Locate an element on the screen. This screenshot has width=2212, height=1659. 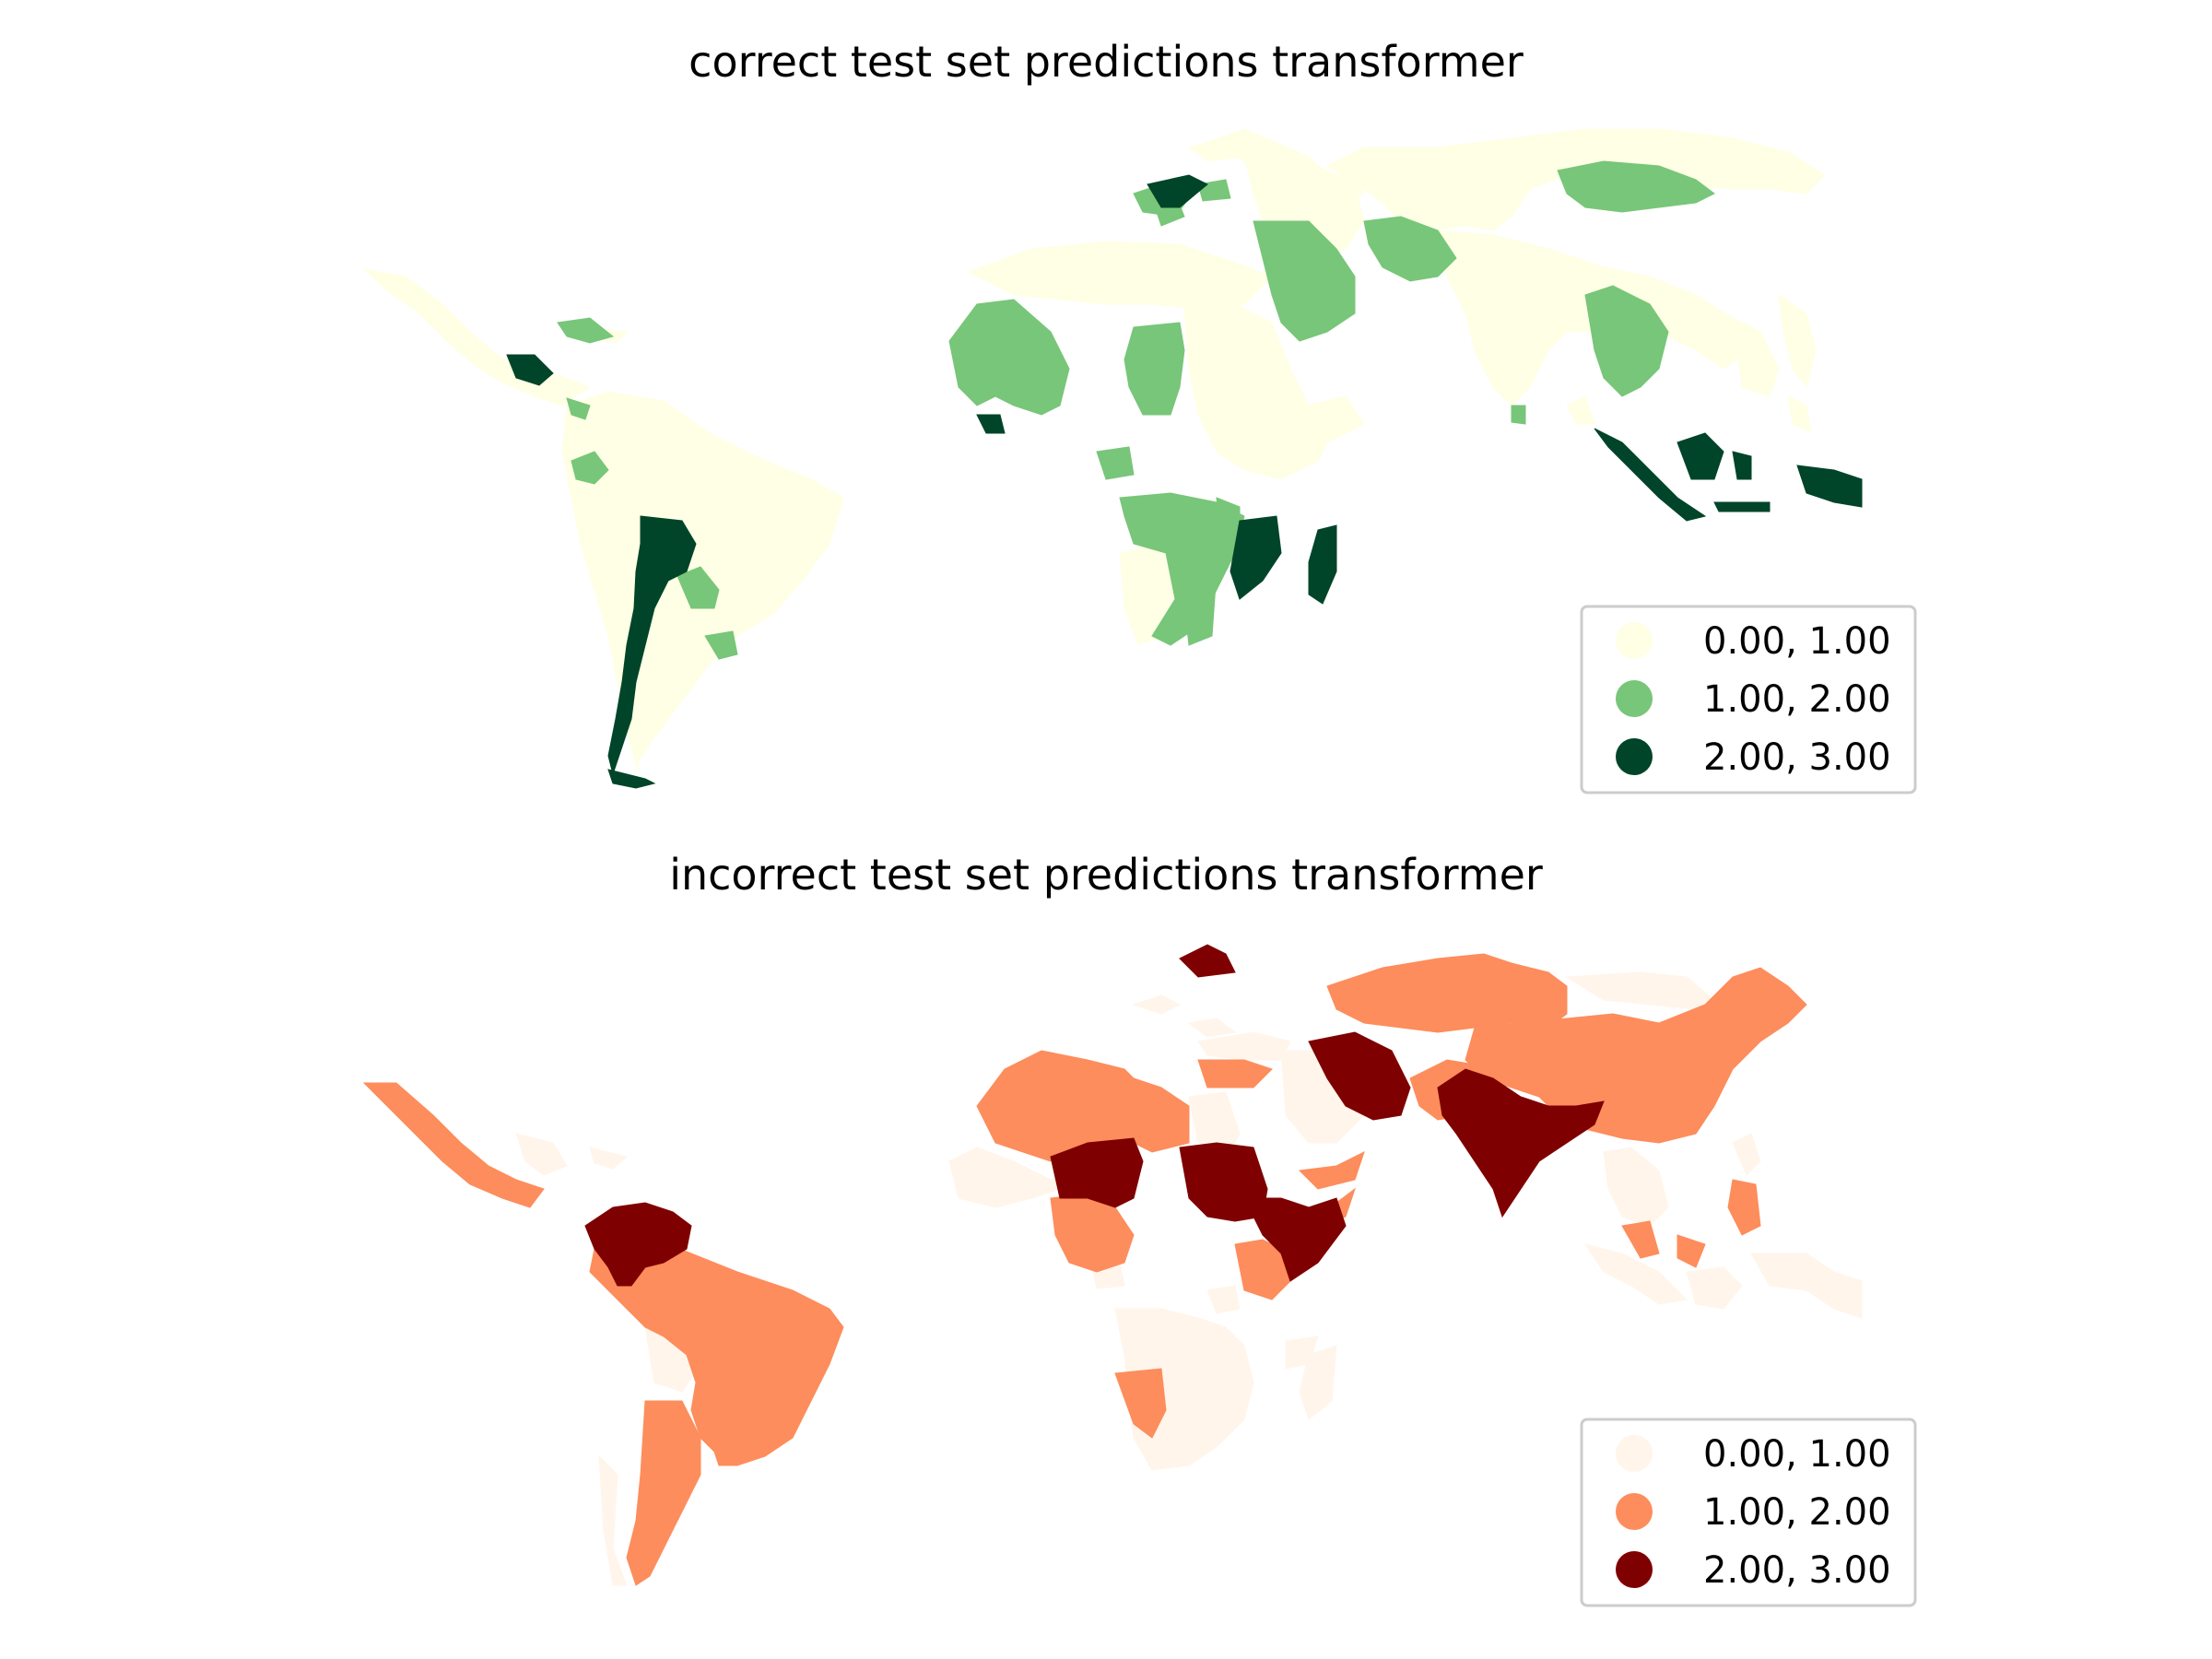
map-title-correct: correct test set predictions transformer is located at coordinates (1106, 62).